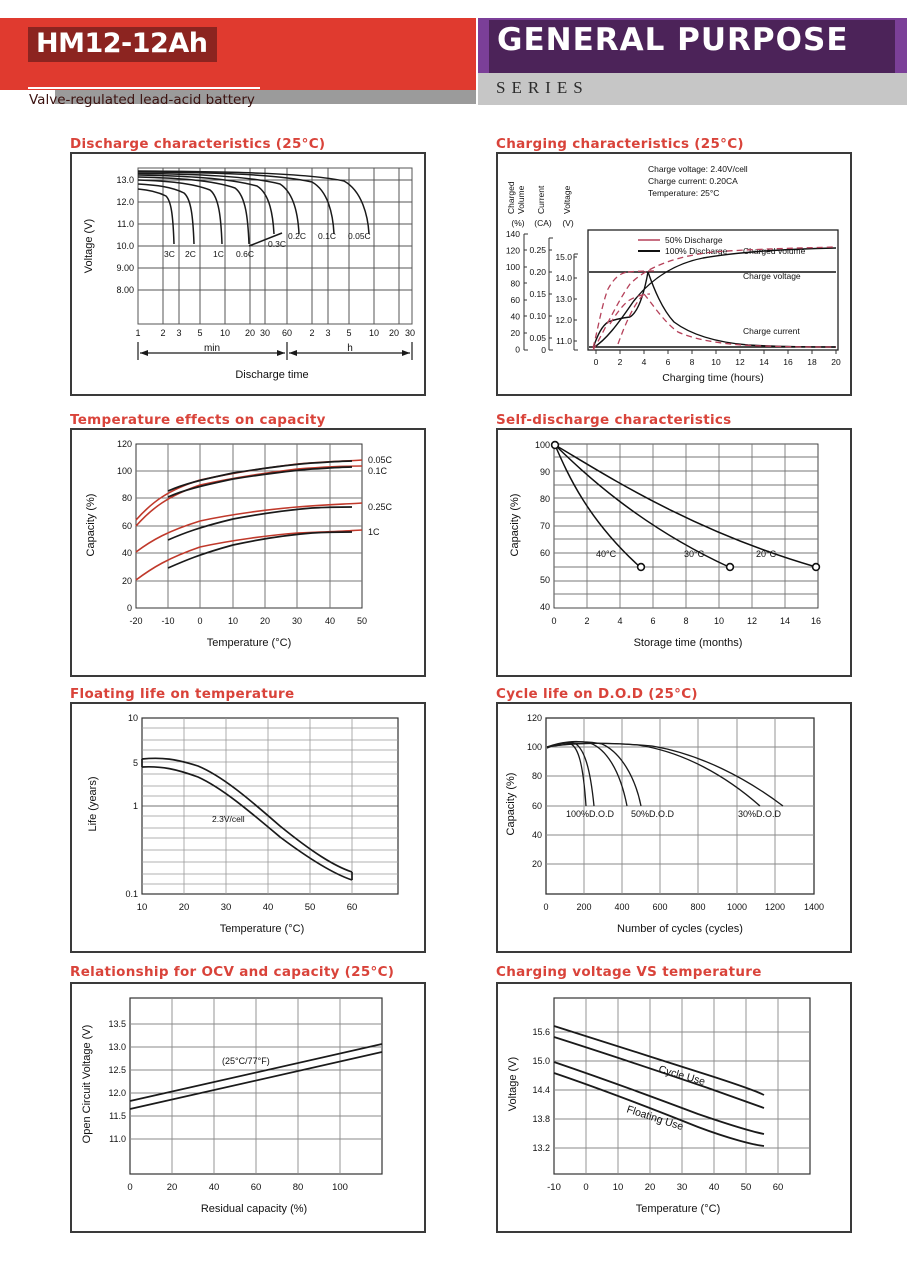  What do you see at coordinates (87, 1084) in the screenshot?
I see `svg-text: Open Circuit Voltage (V)` at bounding box center [87, 1084].